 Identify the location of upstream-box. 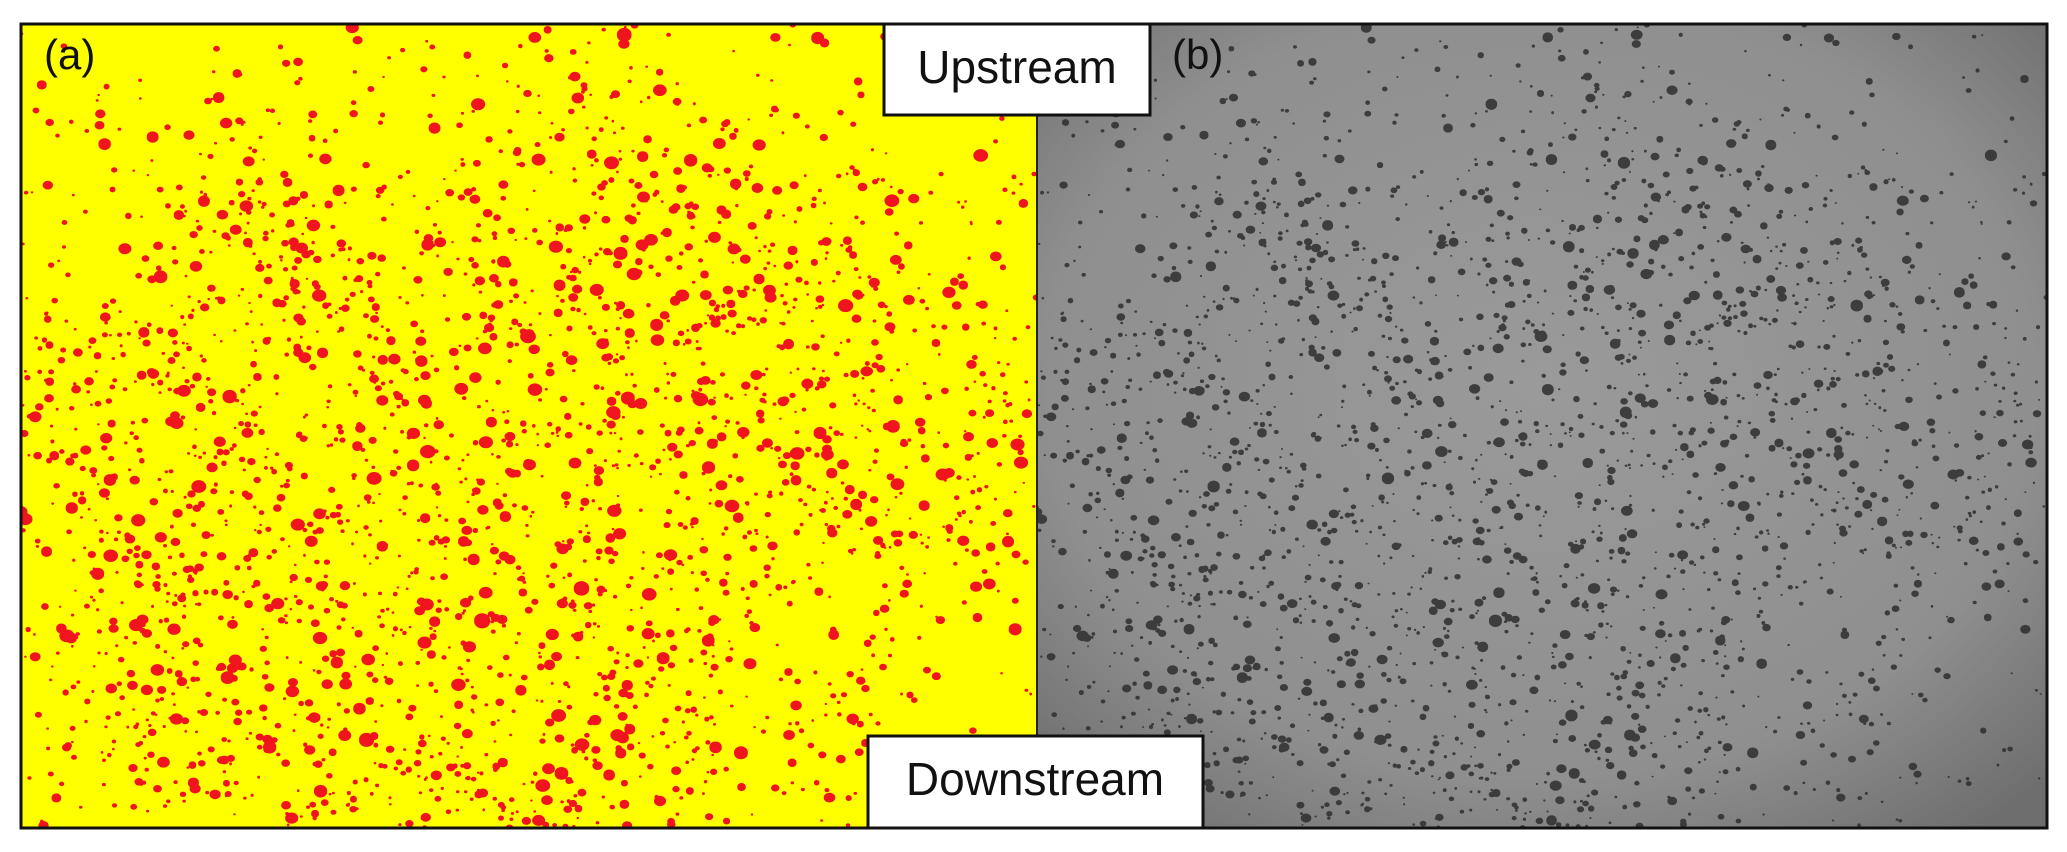
(1017, 69).